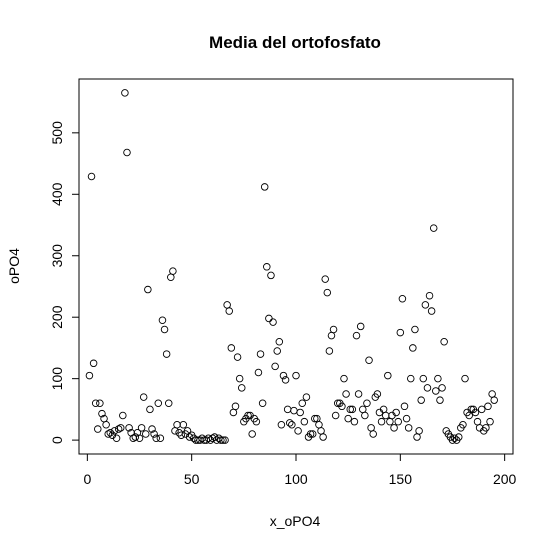 Image resolution: width=553 pixels, height=552 pixels. I want to click on y-tick-label: 400, so click(57, 194).